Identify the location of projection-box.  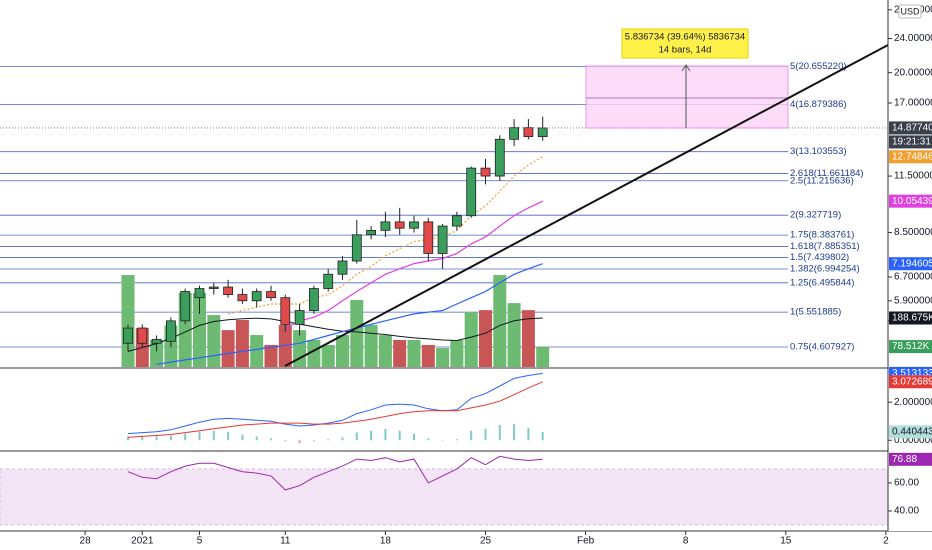
(687, 97).